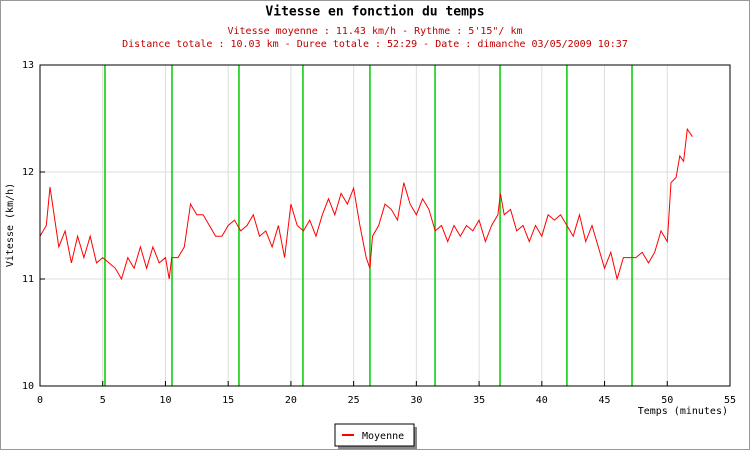 The height and width of the screenshot is (450, 750). Describe the element at coordinates (228, 400) in the screenshot. I see `x-tick-label: 15` at that location.